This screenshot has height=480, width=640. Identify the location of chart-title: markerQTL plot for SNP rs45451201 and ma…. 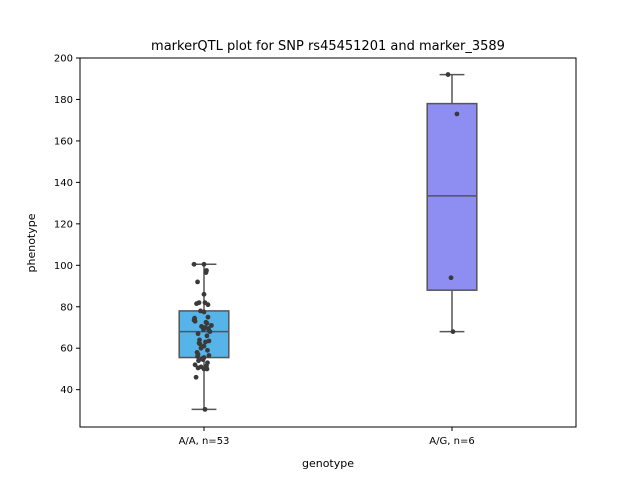
(328, 46).